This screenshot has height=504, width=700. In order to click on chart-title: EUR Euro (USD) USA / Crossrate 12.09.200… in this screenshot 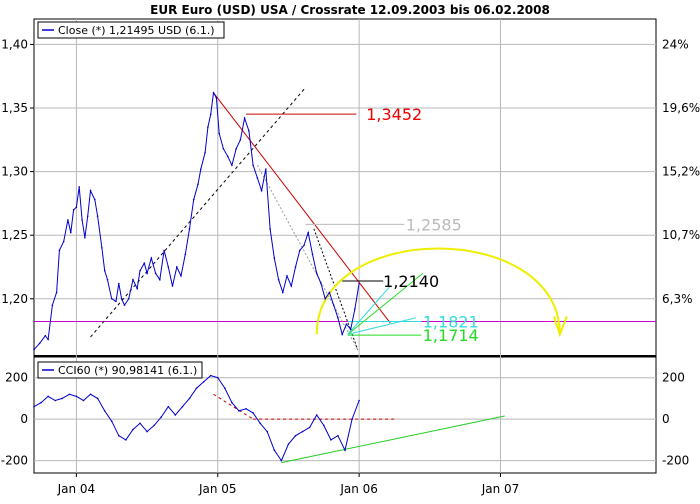, I will do `click(350, 10)`.